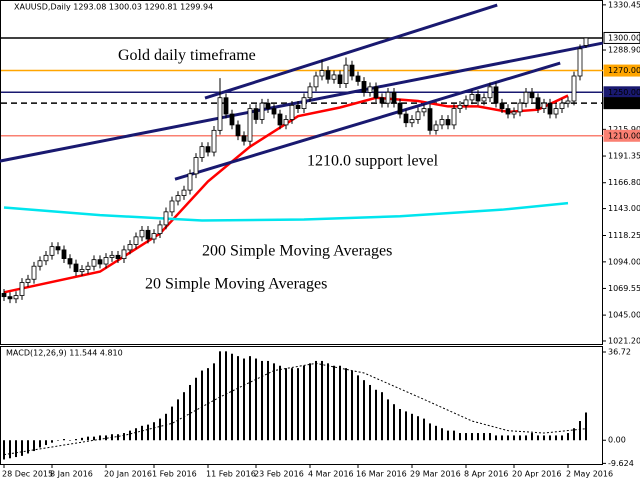 This screenshot has width=640, height=484. What do you see at coordinates (624, 315) in the screenshot?
I see `y-tick-label: 1045.00` at bounding box center [624, 315].